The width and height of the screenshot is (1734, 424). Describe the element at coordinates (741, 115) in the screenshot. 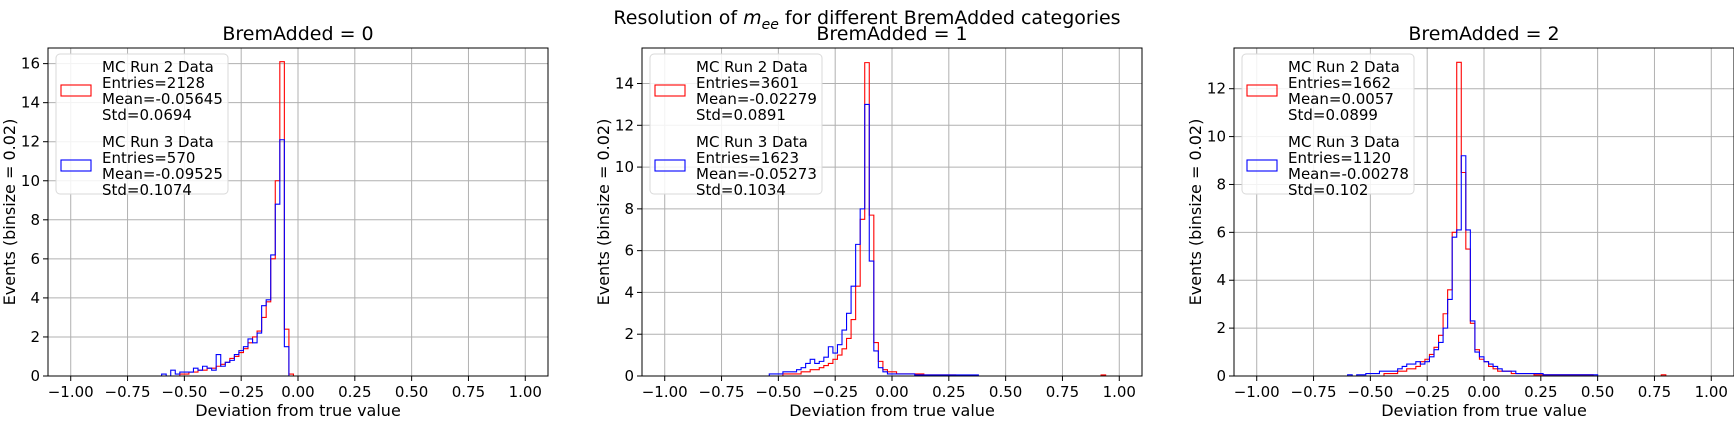

I see `legend-stat-line: Std=0.0891` at that location.